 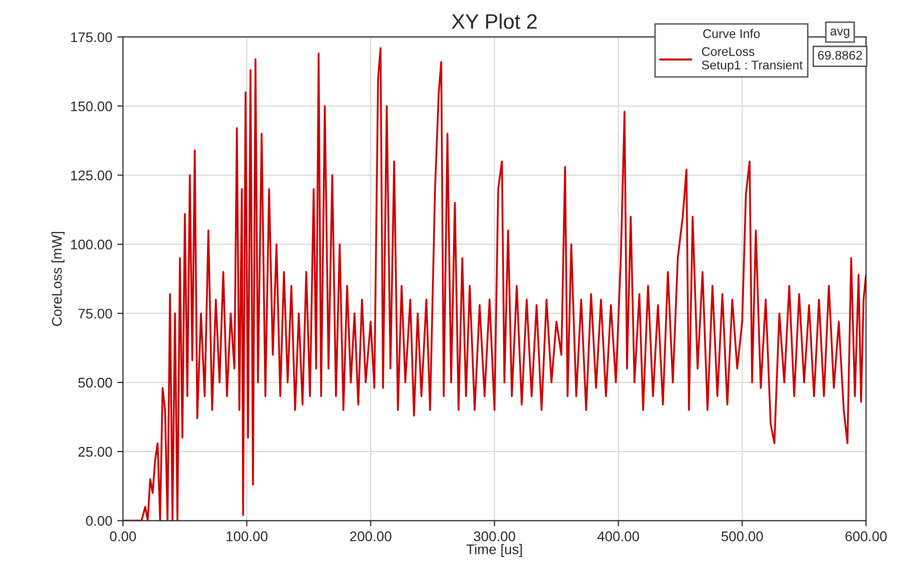 I want to click on x-tick-label: 200.00, so click(x=371, y=536).